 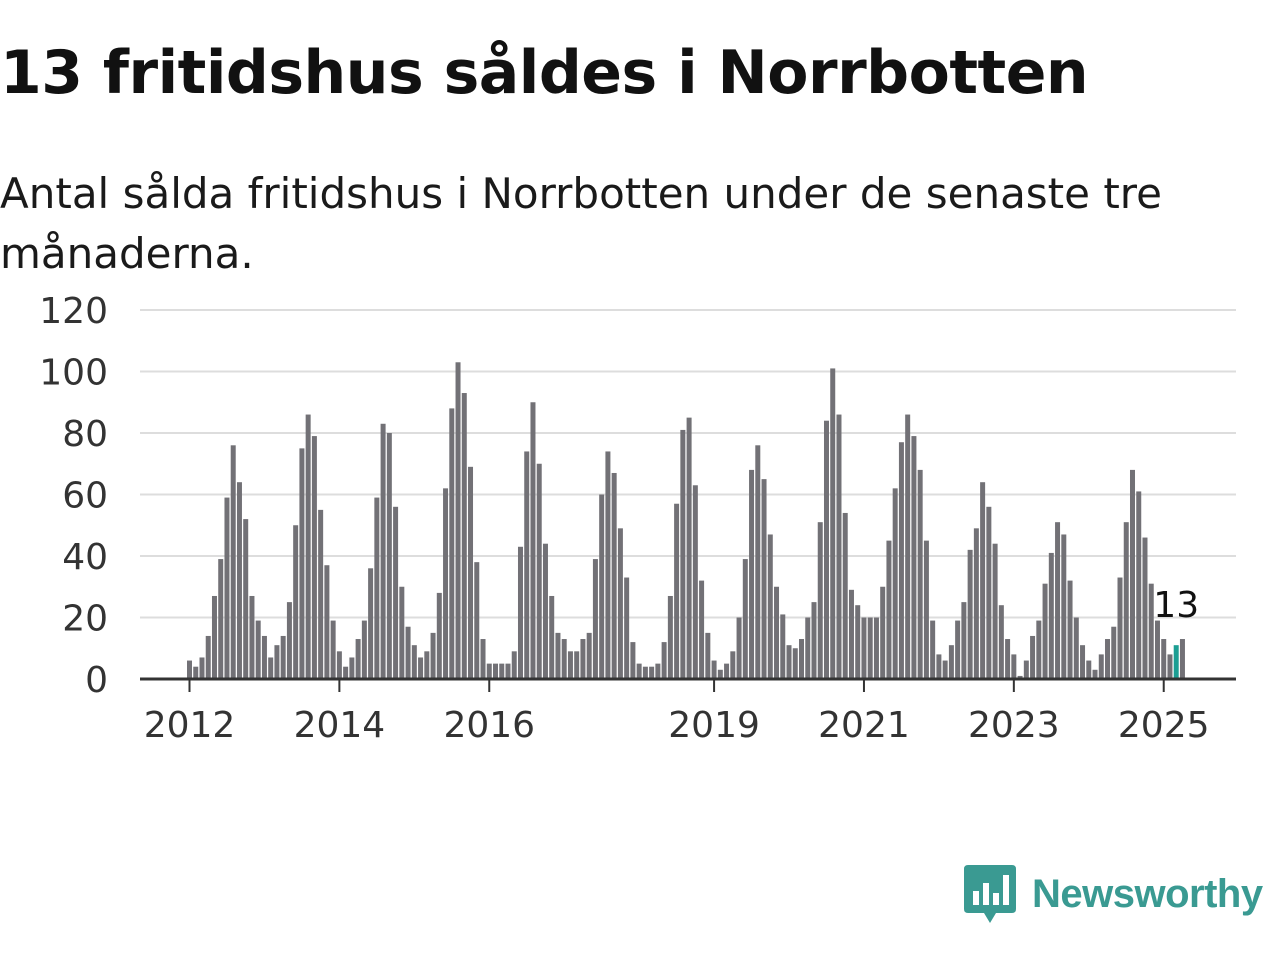 What do you see at coordinates (1176, 662) in the screenshot?
I see `bar-highlight` at bounding box center [1176, 662].